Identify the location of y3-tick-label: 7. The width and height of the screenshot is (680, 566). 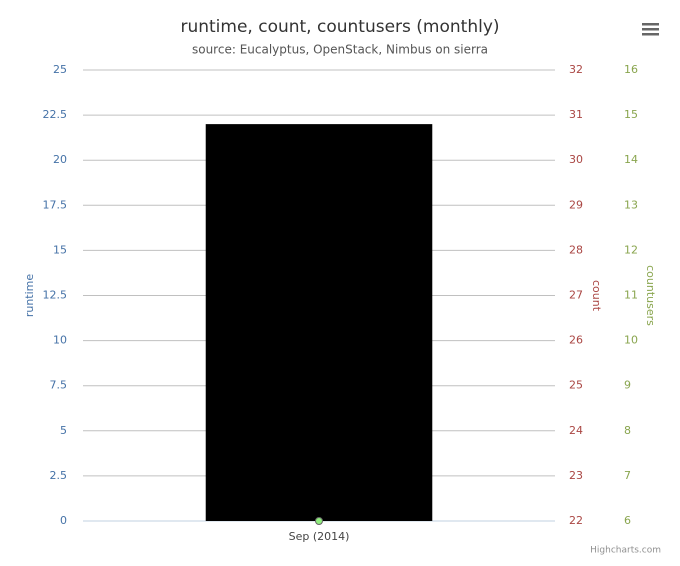
(627, 475).